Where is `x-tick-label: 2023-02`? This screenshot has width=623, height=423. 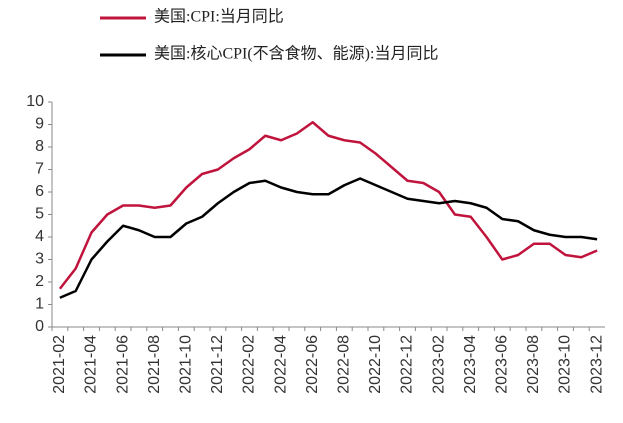 x-tick-label: 2023-02 is located at coordinates (438, 364).